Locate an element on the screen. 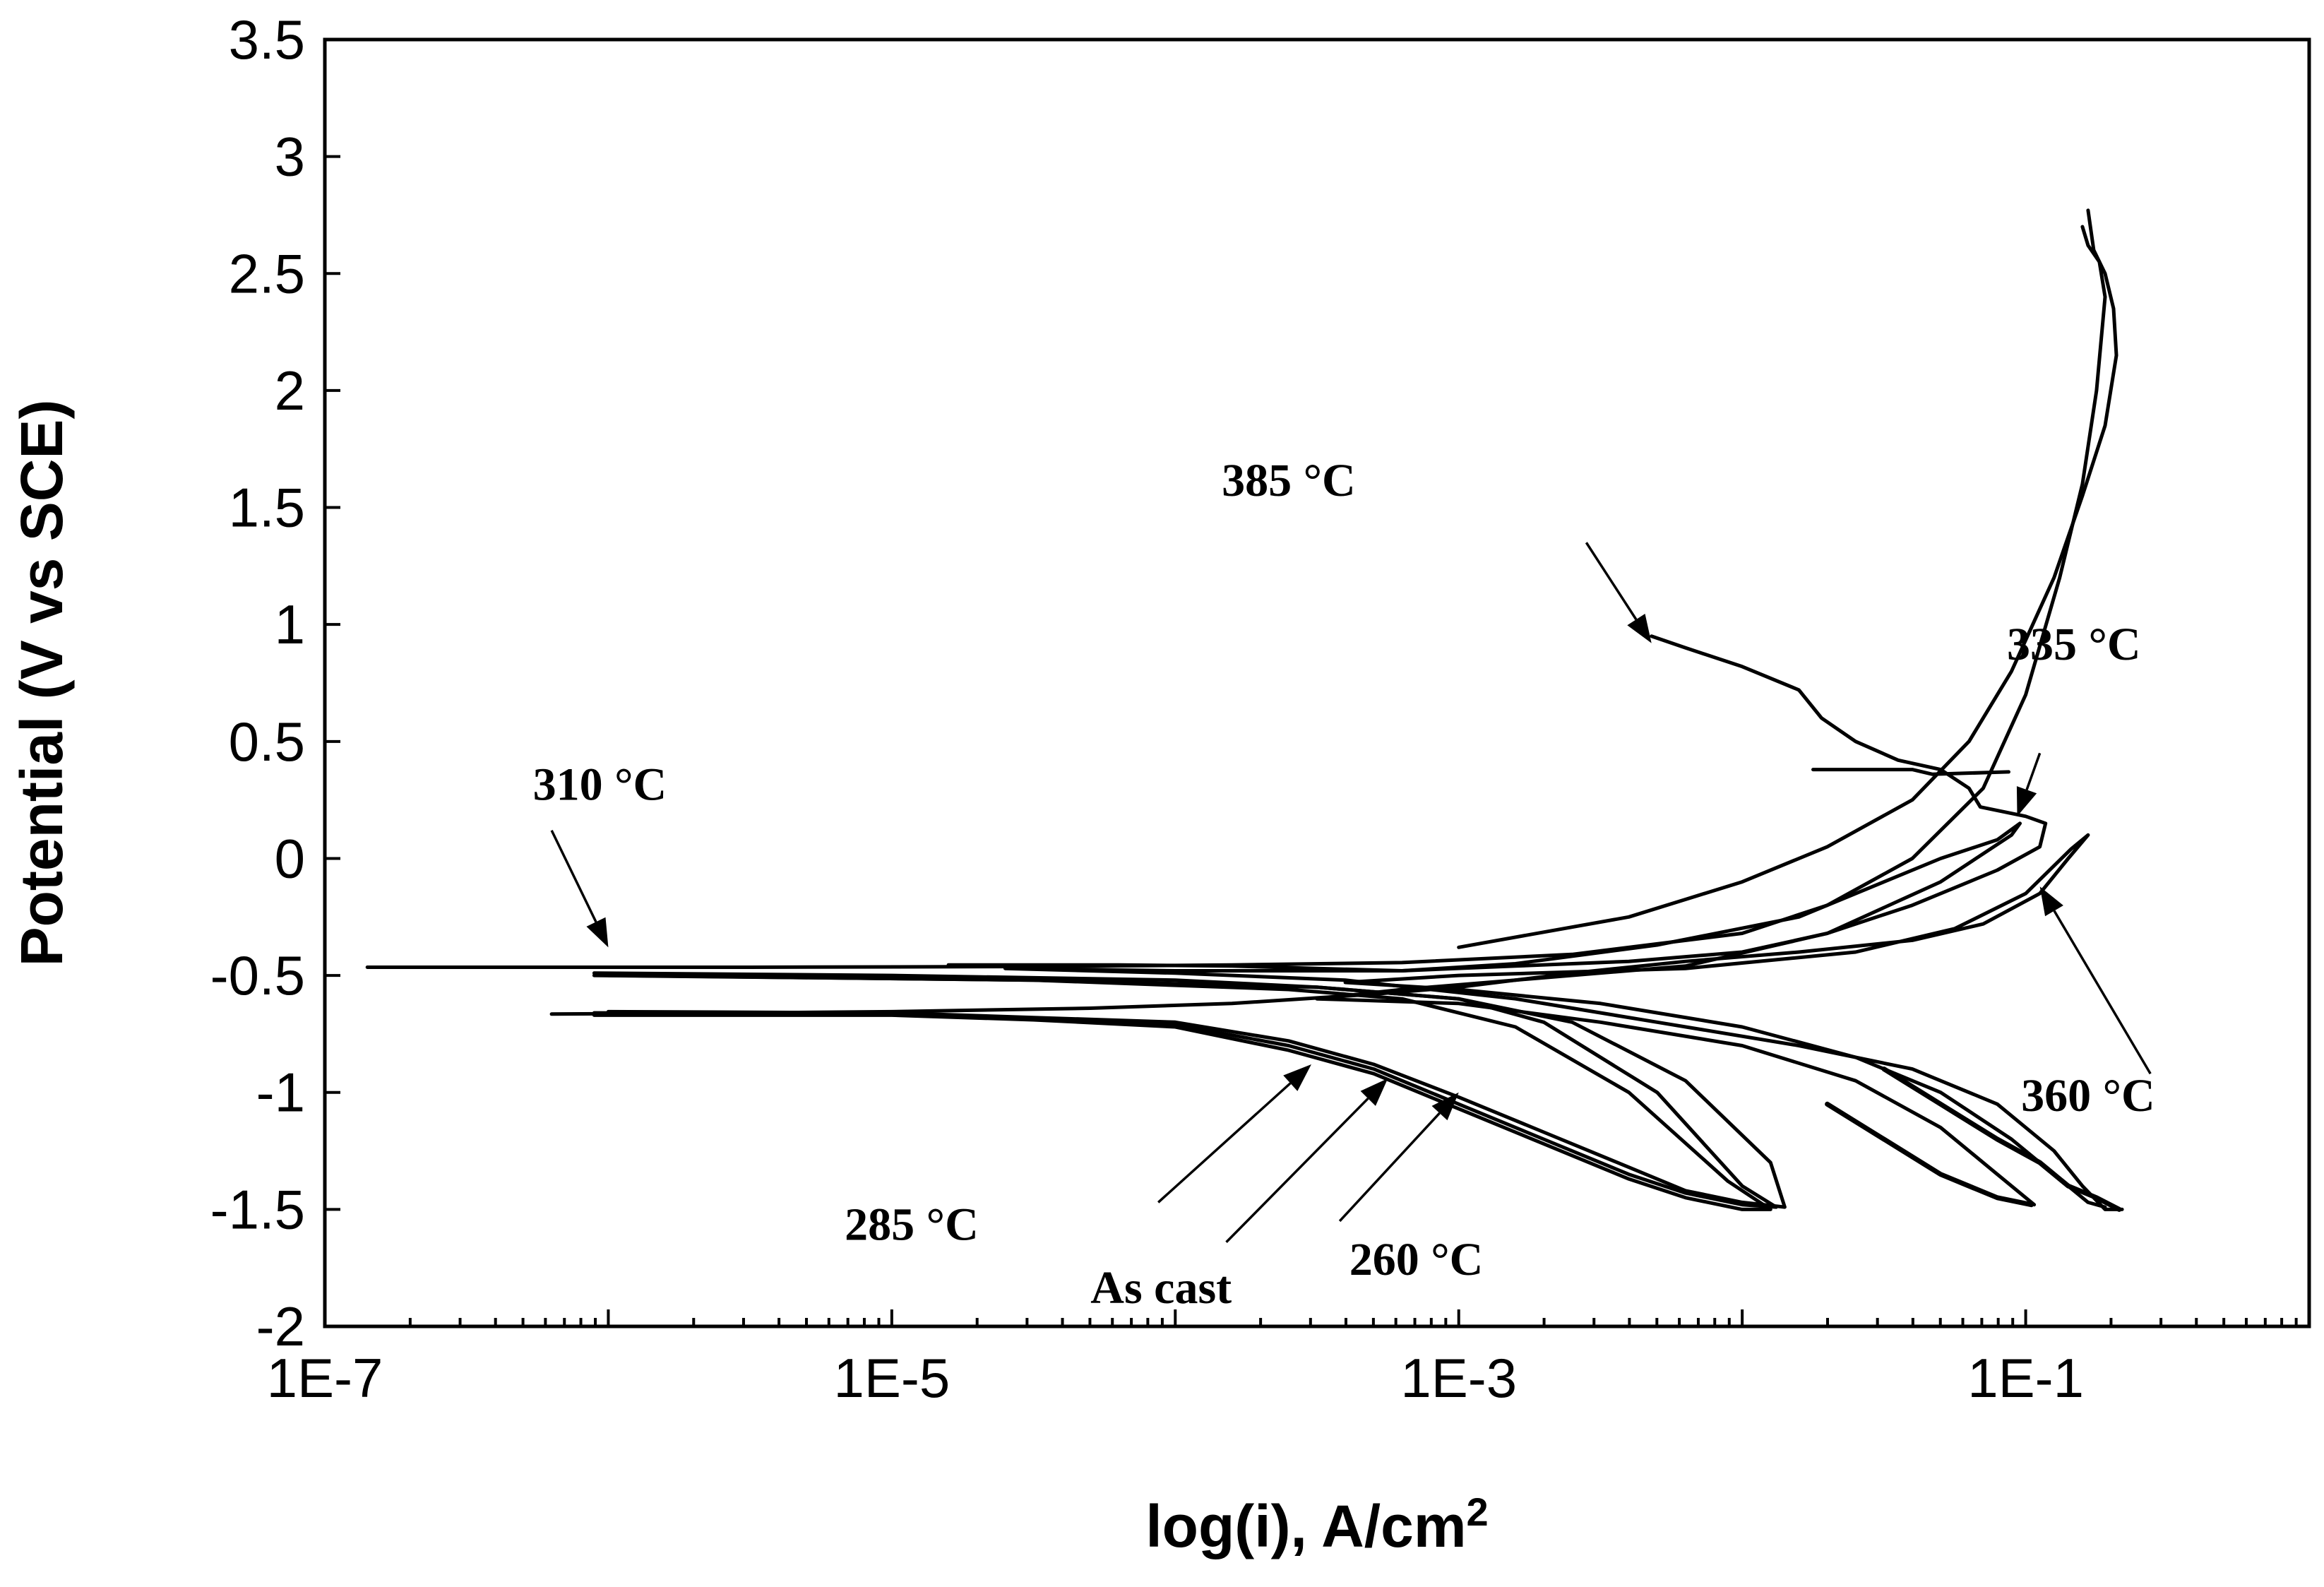 Image resolution: width=2324 pixels, height=1587 pixels. x-axis-title-superscript: 2 is located at coordinates (1478, 1512).